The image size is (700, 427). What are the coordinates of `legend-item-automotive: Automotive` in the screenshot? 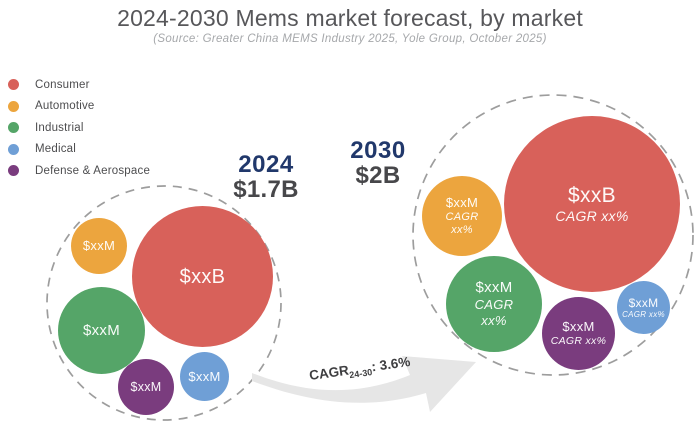 It's located at (79, 107).